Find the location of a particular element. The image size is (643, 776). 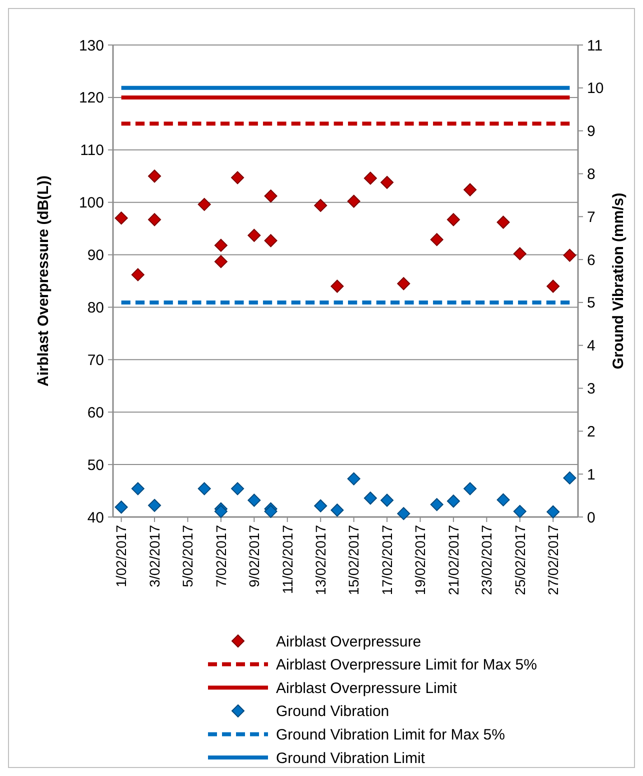

y-tick-label: 110 is located at coordinates (92, 151).